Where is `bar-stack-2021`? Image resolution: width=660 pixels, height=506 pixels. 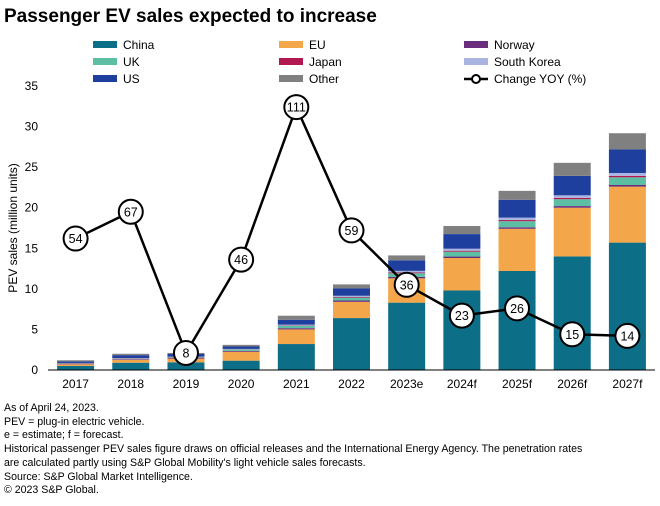
bar-stack-2021 is located at coordinates (296, 342).